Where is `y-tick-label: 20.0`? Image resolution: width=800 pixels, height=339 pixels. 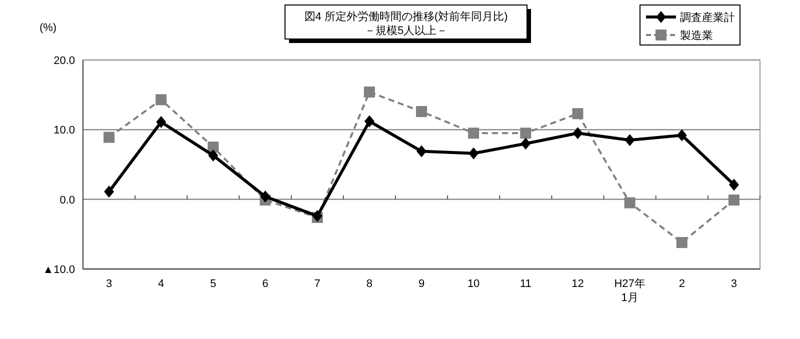 y-tick-label: 20.0 is located at coordinates (64, 61).